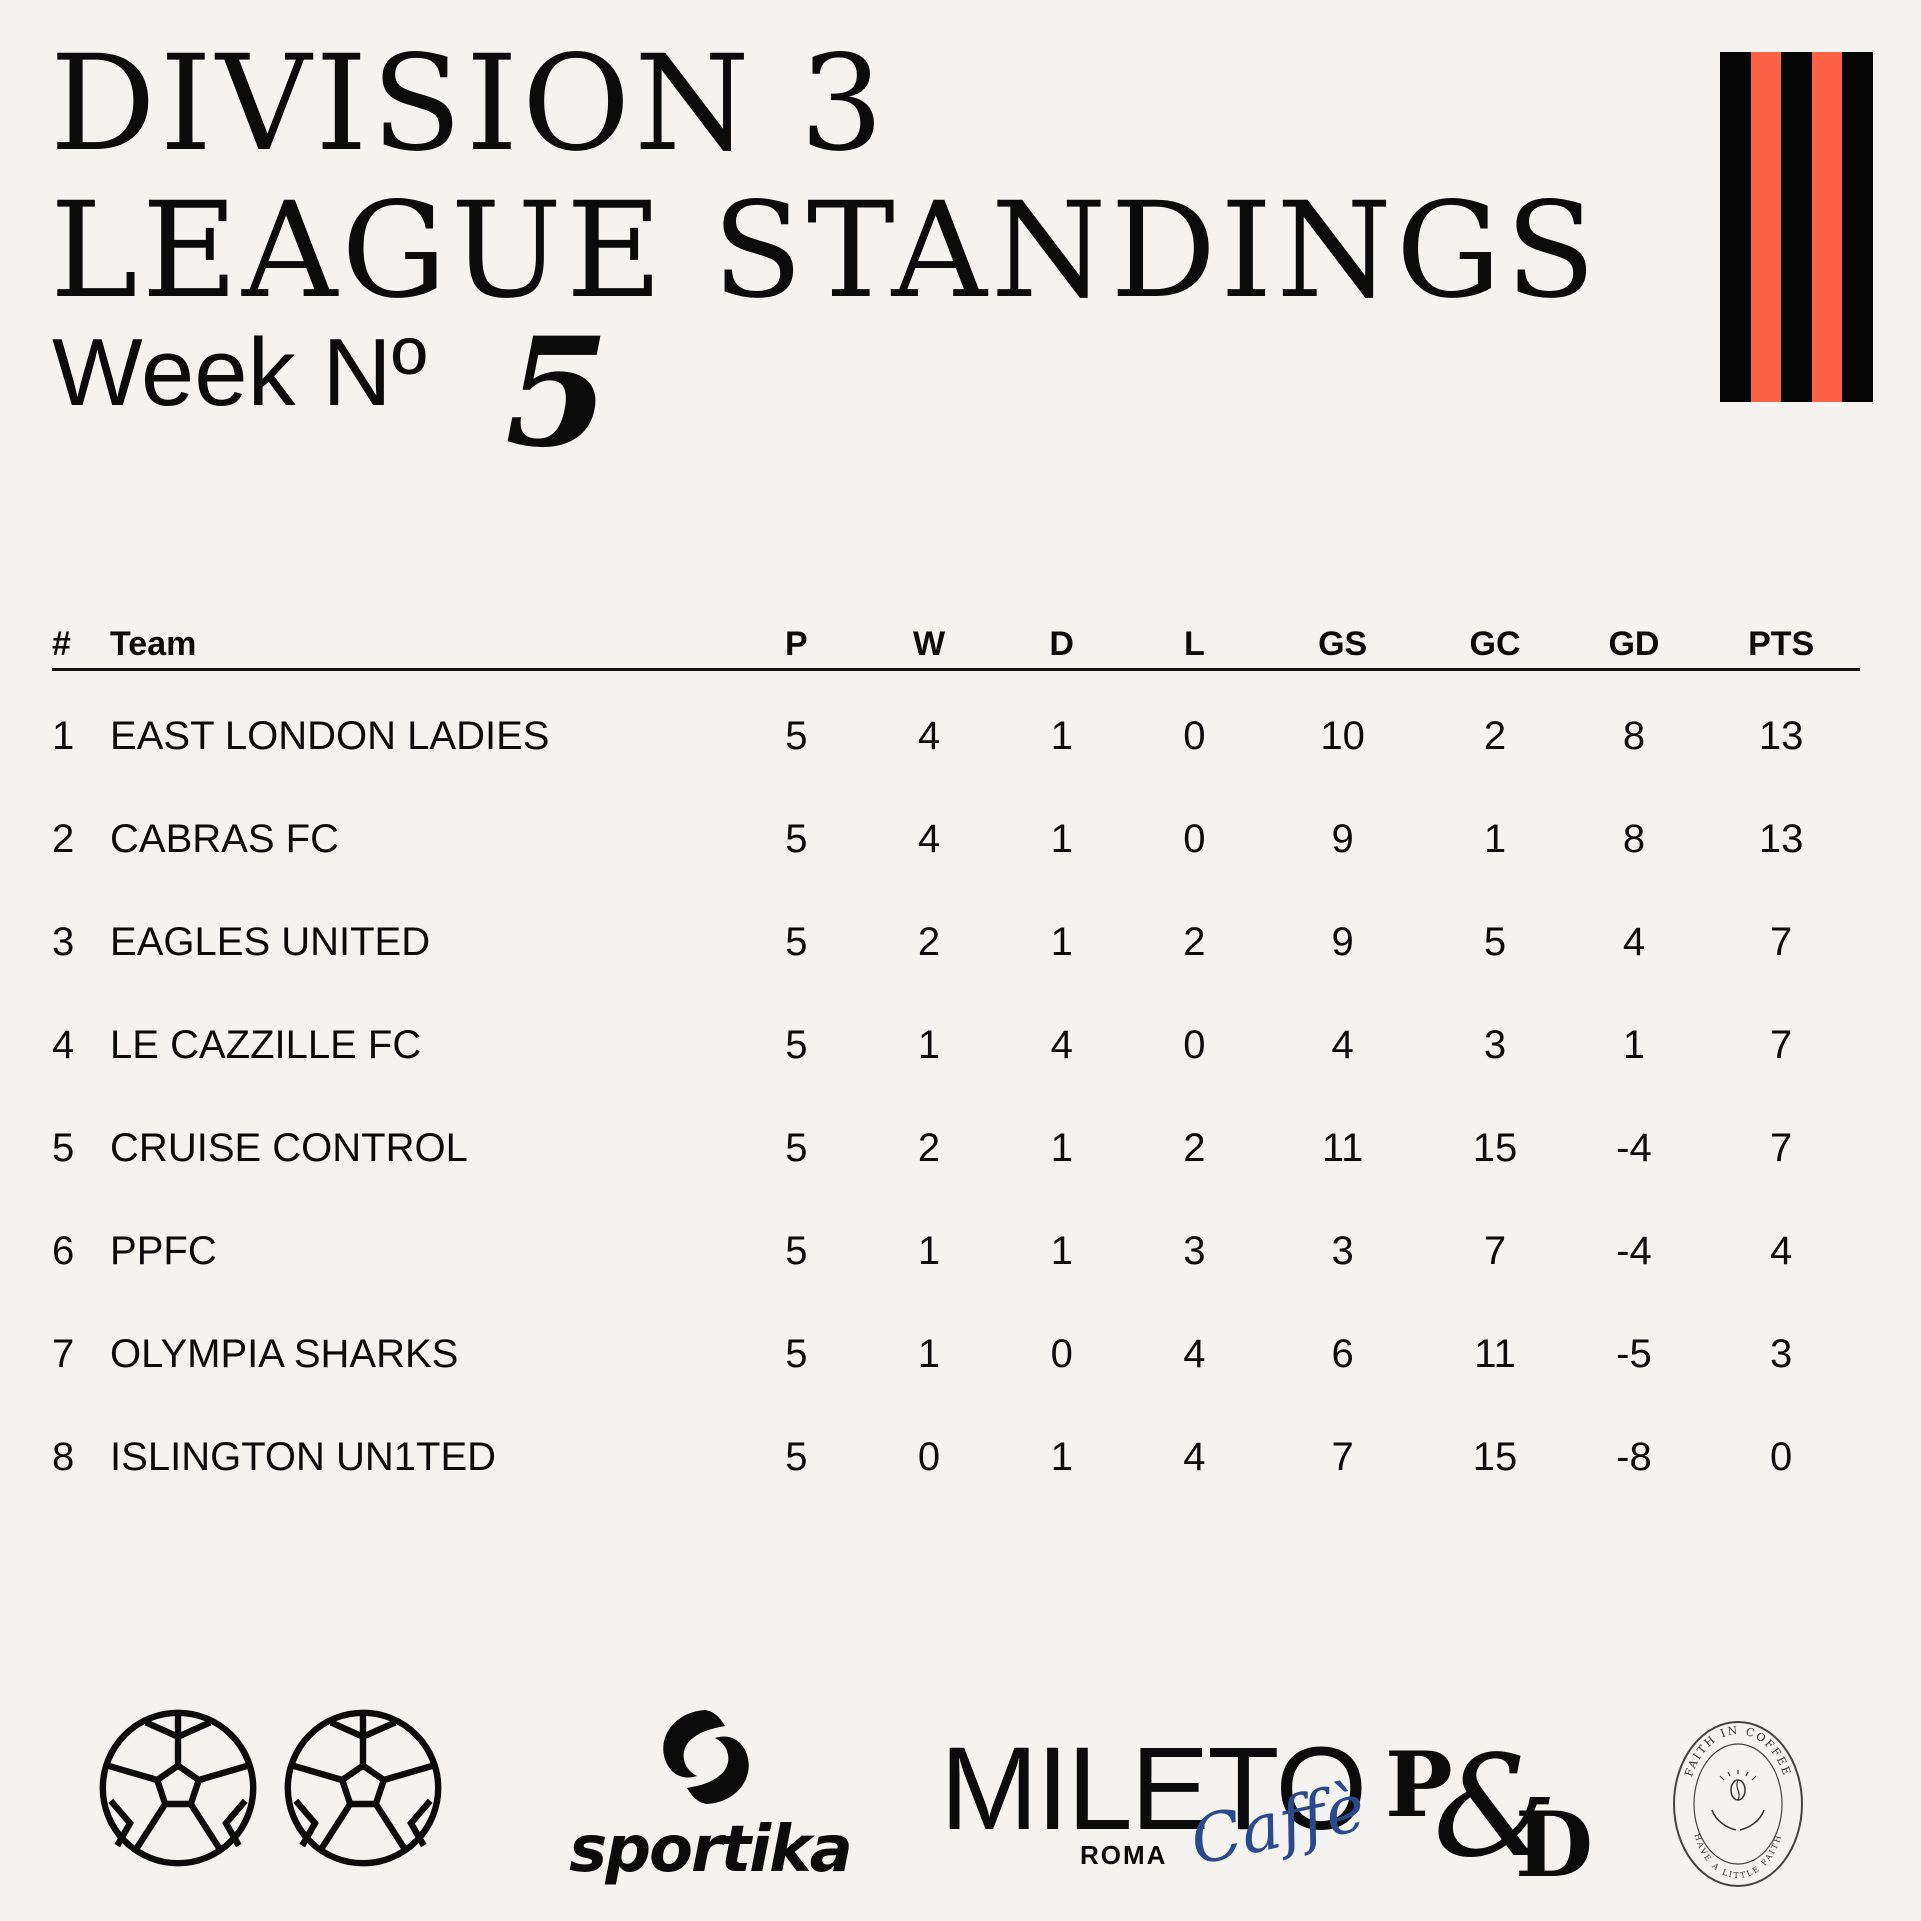 The image size is (1921, 1921). Describe the element at coordinates (239, 372) in the screenshot. I see `week-label: Week Nº` at that location.